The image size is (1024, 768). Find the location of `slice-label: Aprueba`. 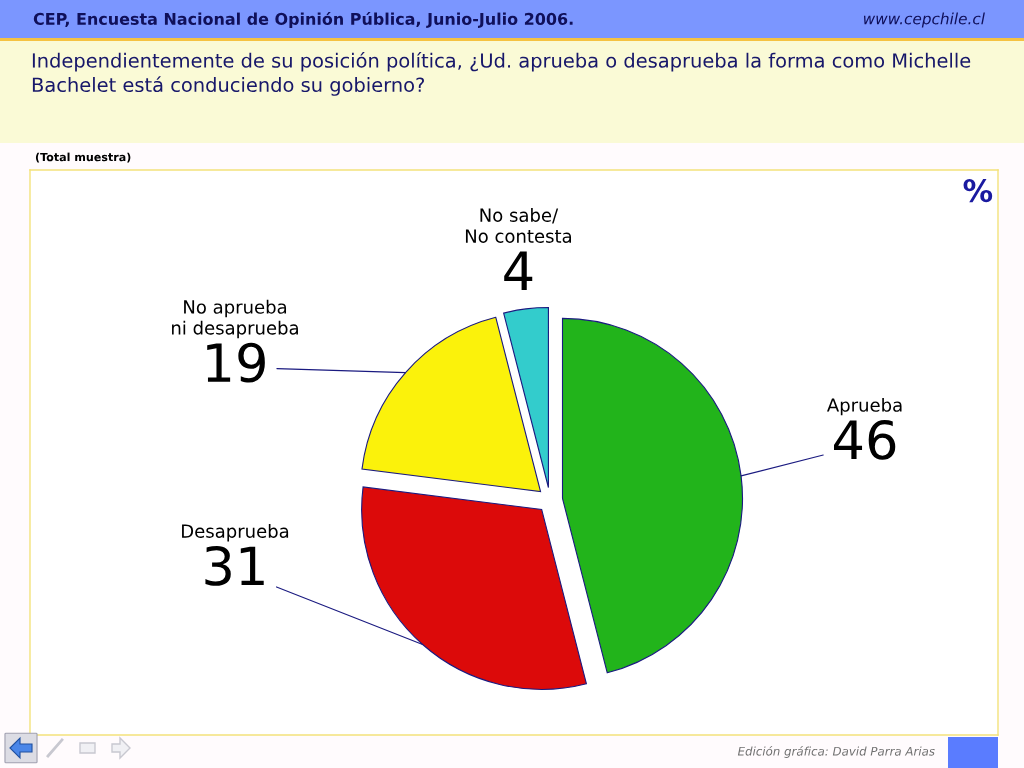

slice-label: Aprueba is located at coordinates (864, 406).